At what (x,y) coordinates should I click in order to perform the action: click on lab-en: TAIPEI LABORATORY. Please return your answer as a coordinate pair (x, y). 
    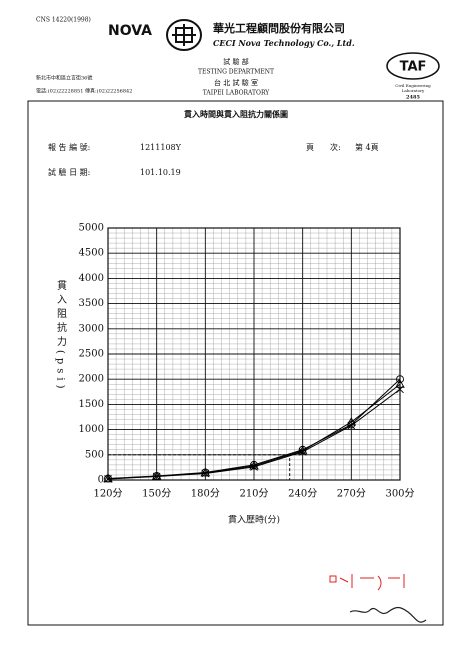
    Looking at the image, I should click on (237, 93).